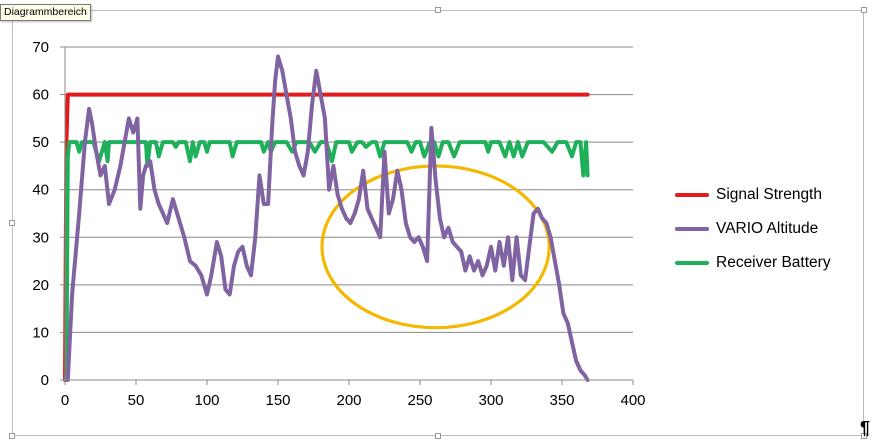 The height and width of the screenshot is (447, 873). What do you see at coordinates (136, 400) in the screenshot?
I see `x-tick-label: 50` at bounding box center [136, 400].